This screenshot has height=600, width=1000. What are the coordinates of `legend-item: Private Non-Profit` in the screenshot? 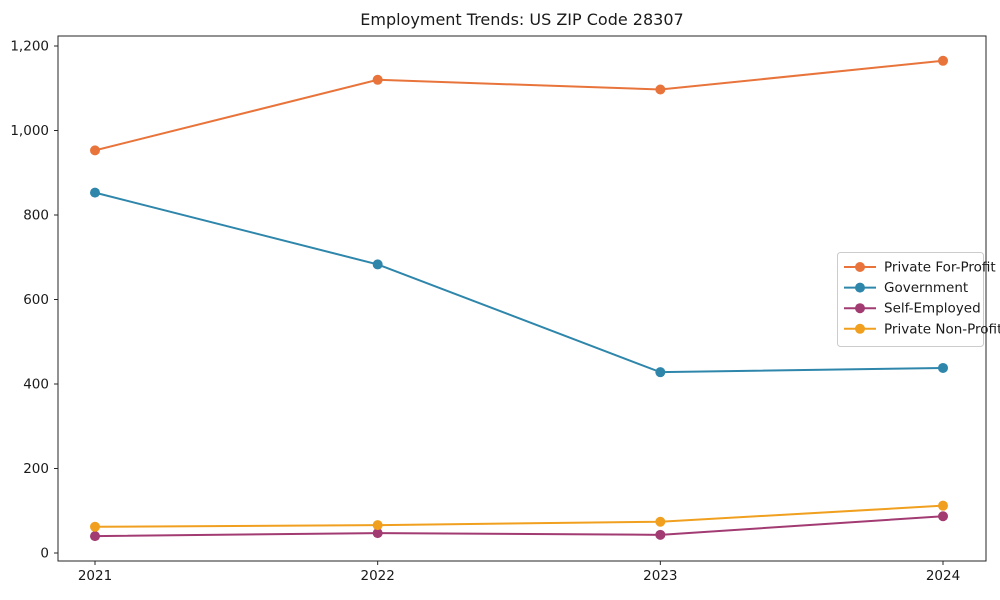 It's located at (922, 329).